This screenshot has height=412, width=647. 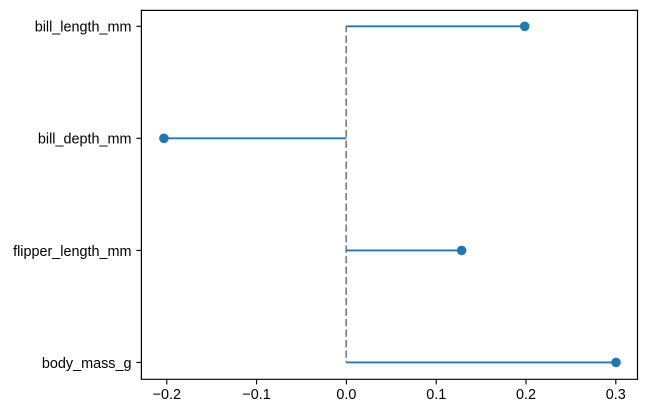 I want to click on svg-text: −0.2, so click(x=167, y=395).